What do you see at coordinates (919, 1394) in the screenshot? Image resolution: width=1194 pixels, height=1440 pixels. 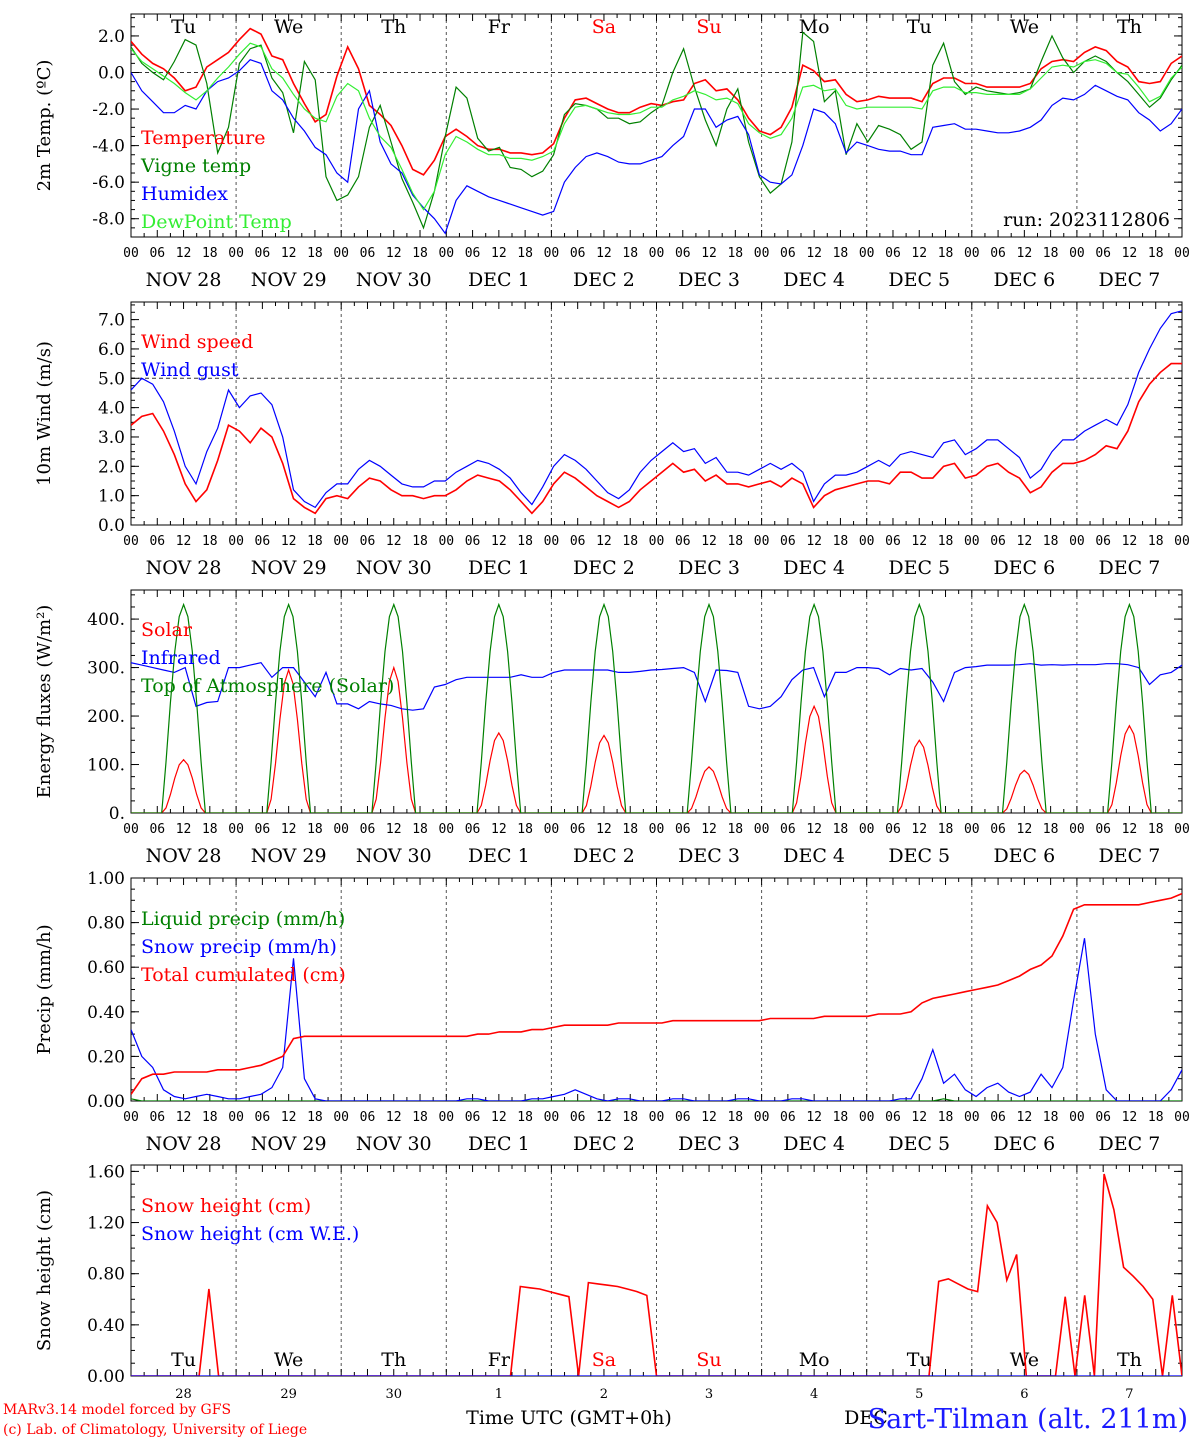 I see `day-number-label: 5` at bounding box center [919, 1394].